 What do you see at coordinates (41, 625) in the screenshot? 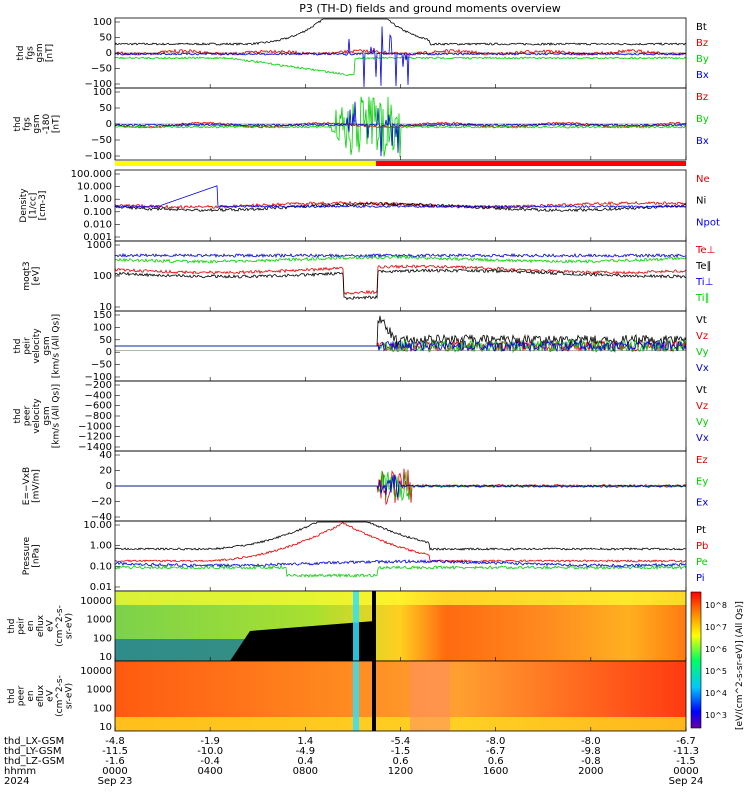
I see `panel-9-ylabel-line: eflux` at bounding box center [41, 625].